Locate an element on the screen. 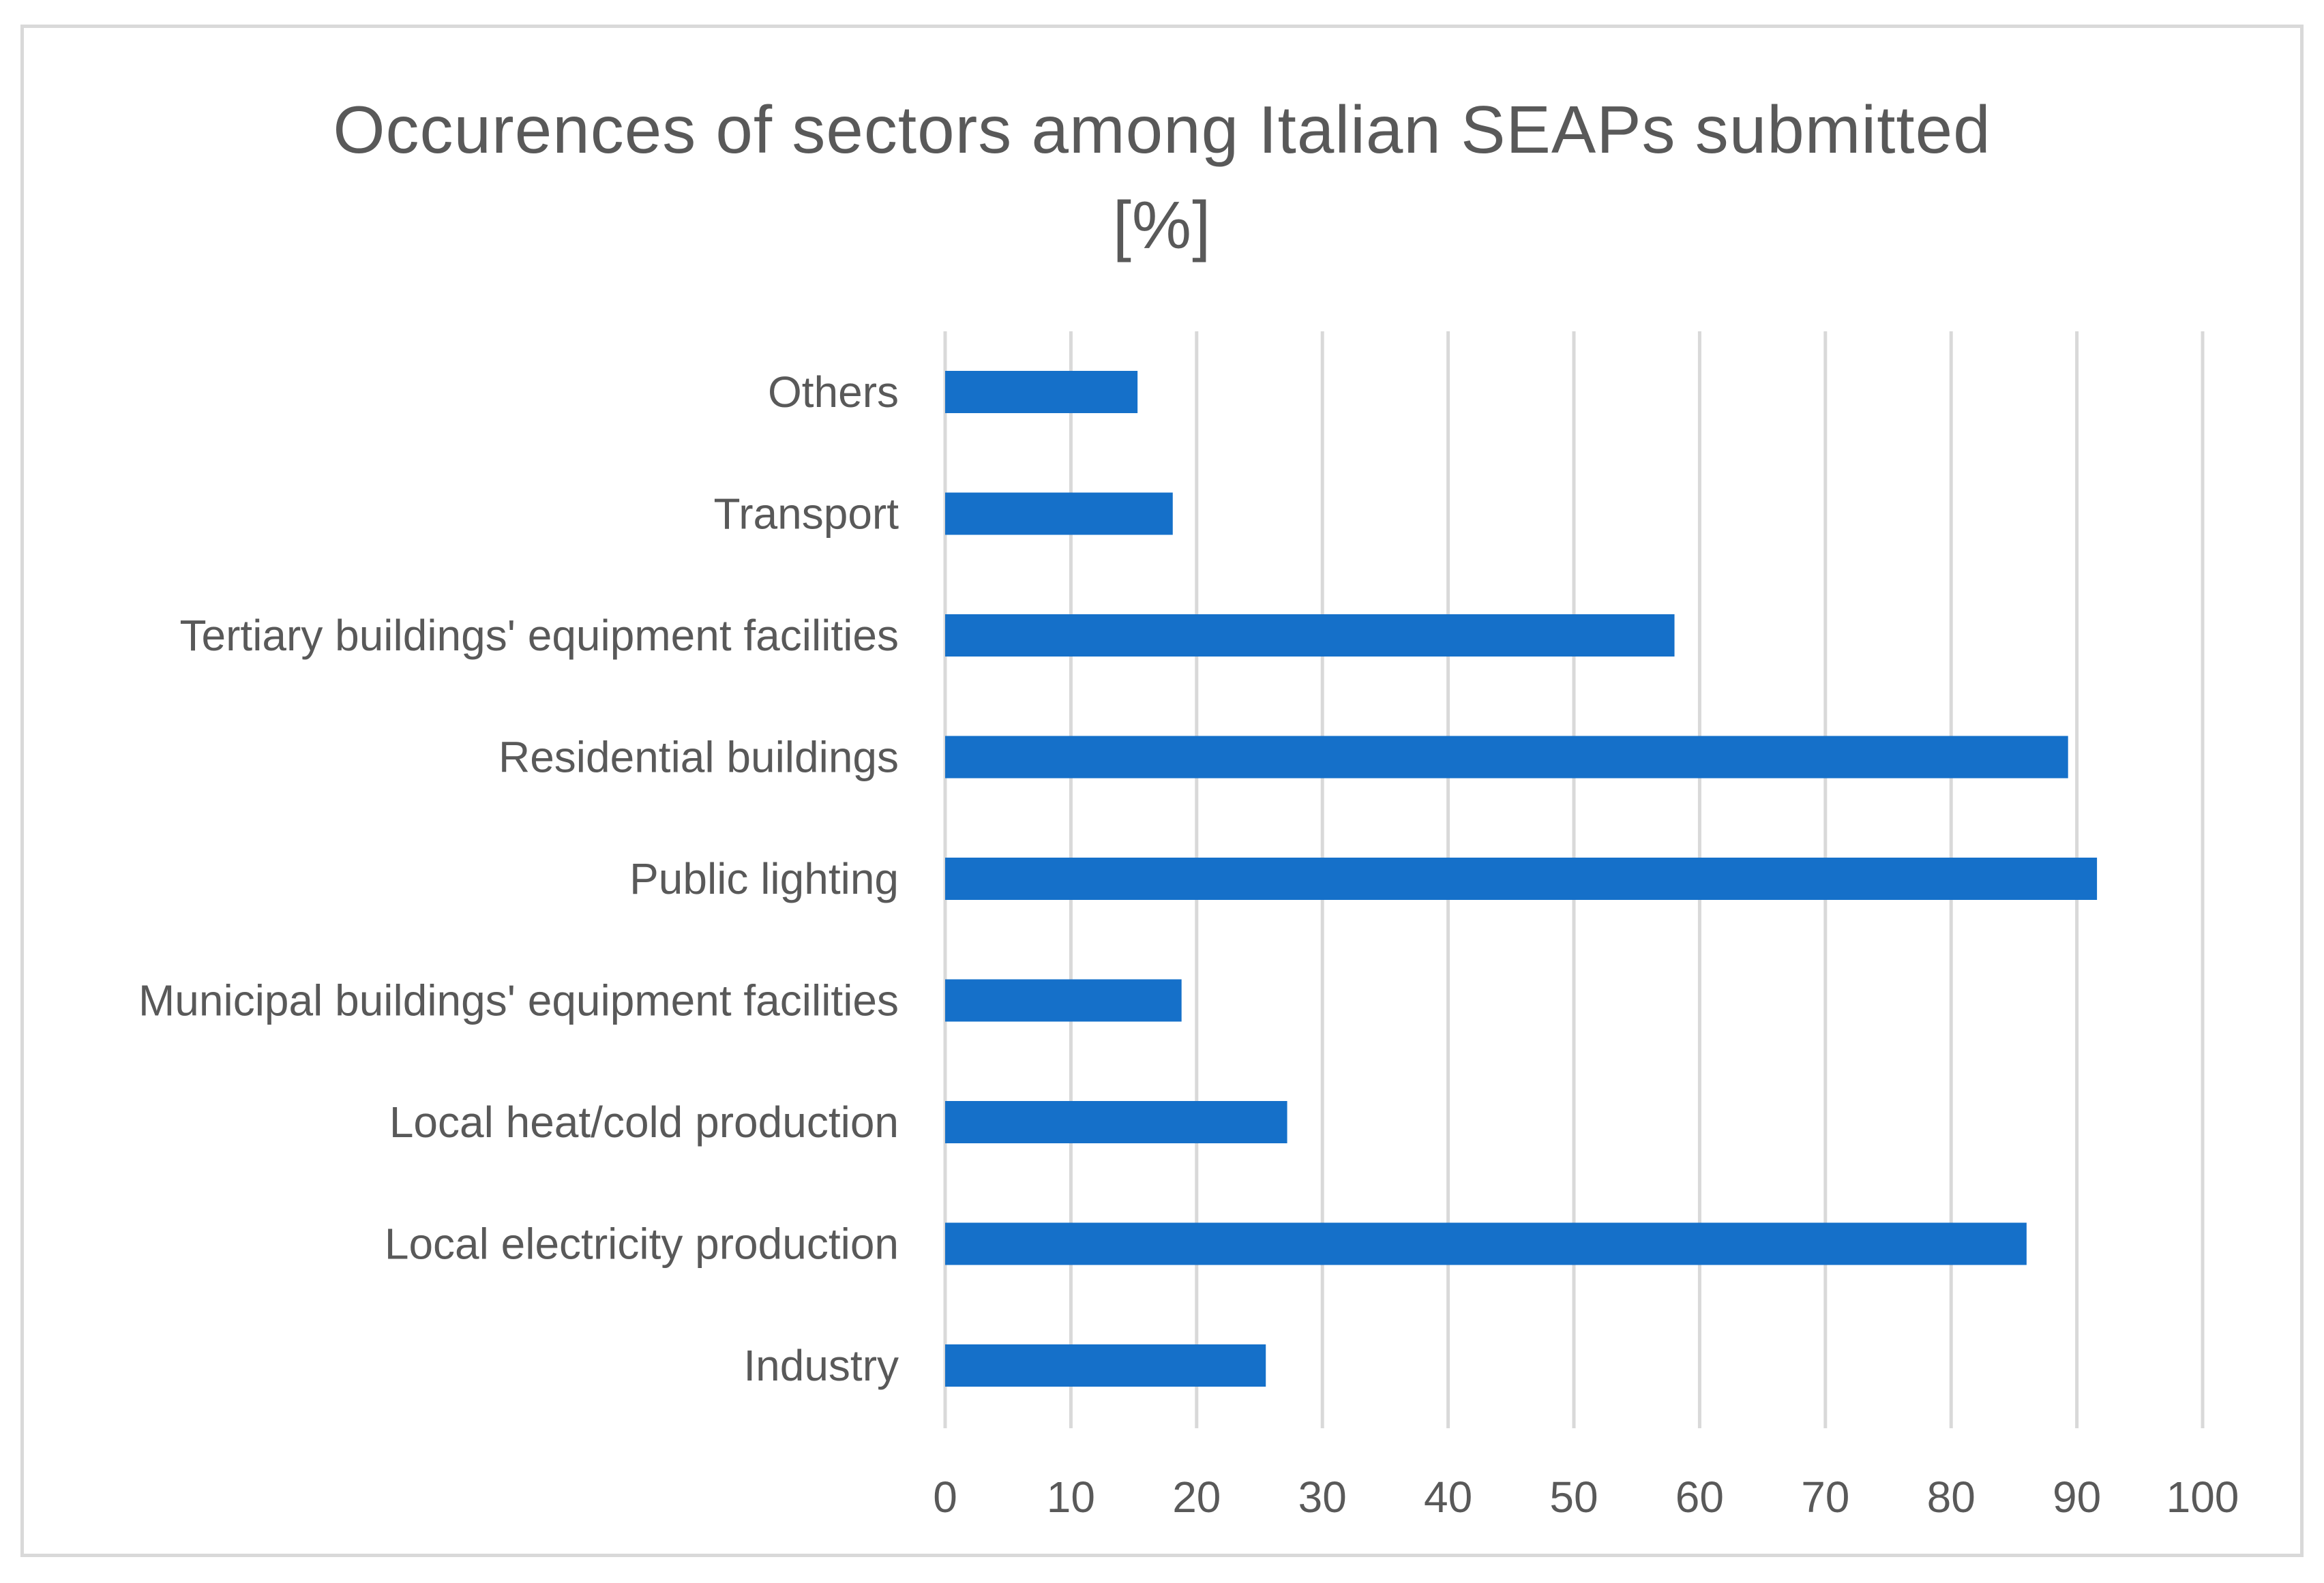  category-label: Tertiary buildings' equipment facilities is located at coordinates (539, 635).